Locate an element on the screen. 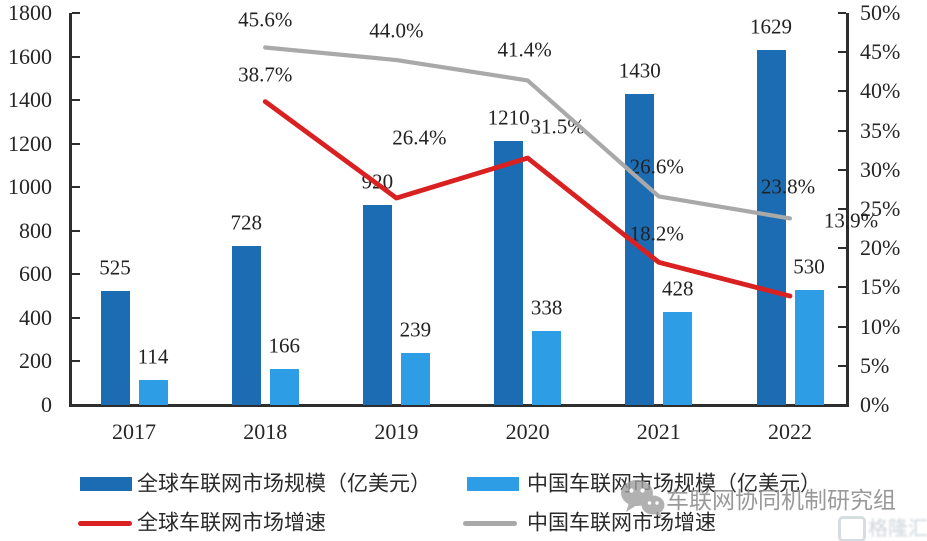  growth-point-label: 26.4% is located at coordinates (419, 137).